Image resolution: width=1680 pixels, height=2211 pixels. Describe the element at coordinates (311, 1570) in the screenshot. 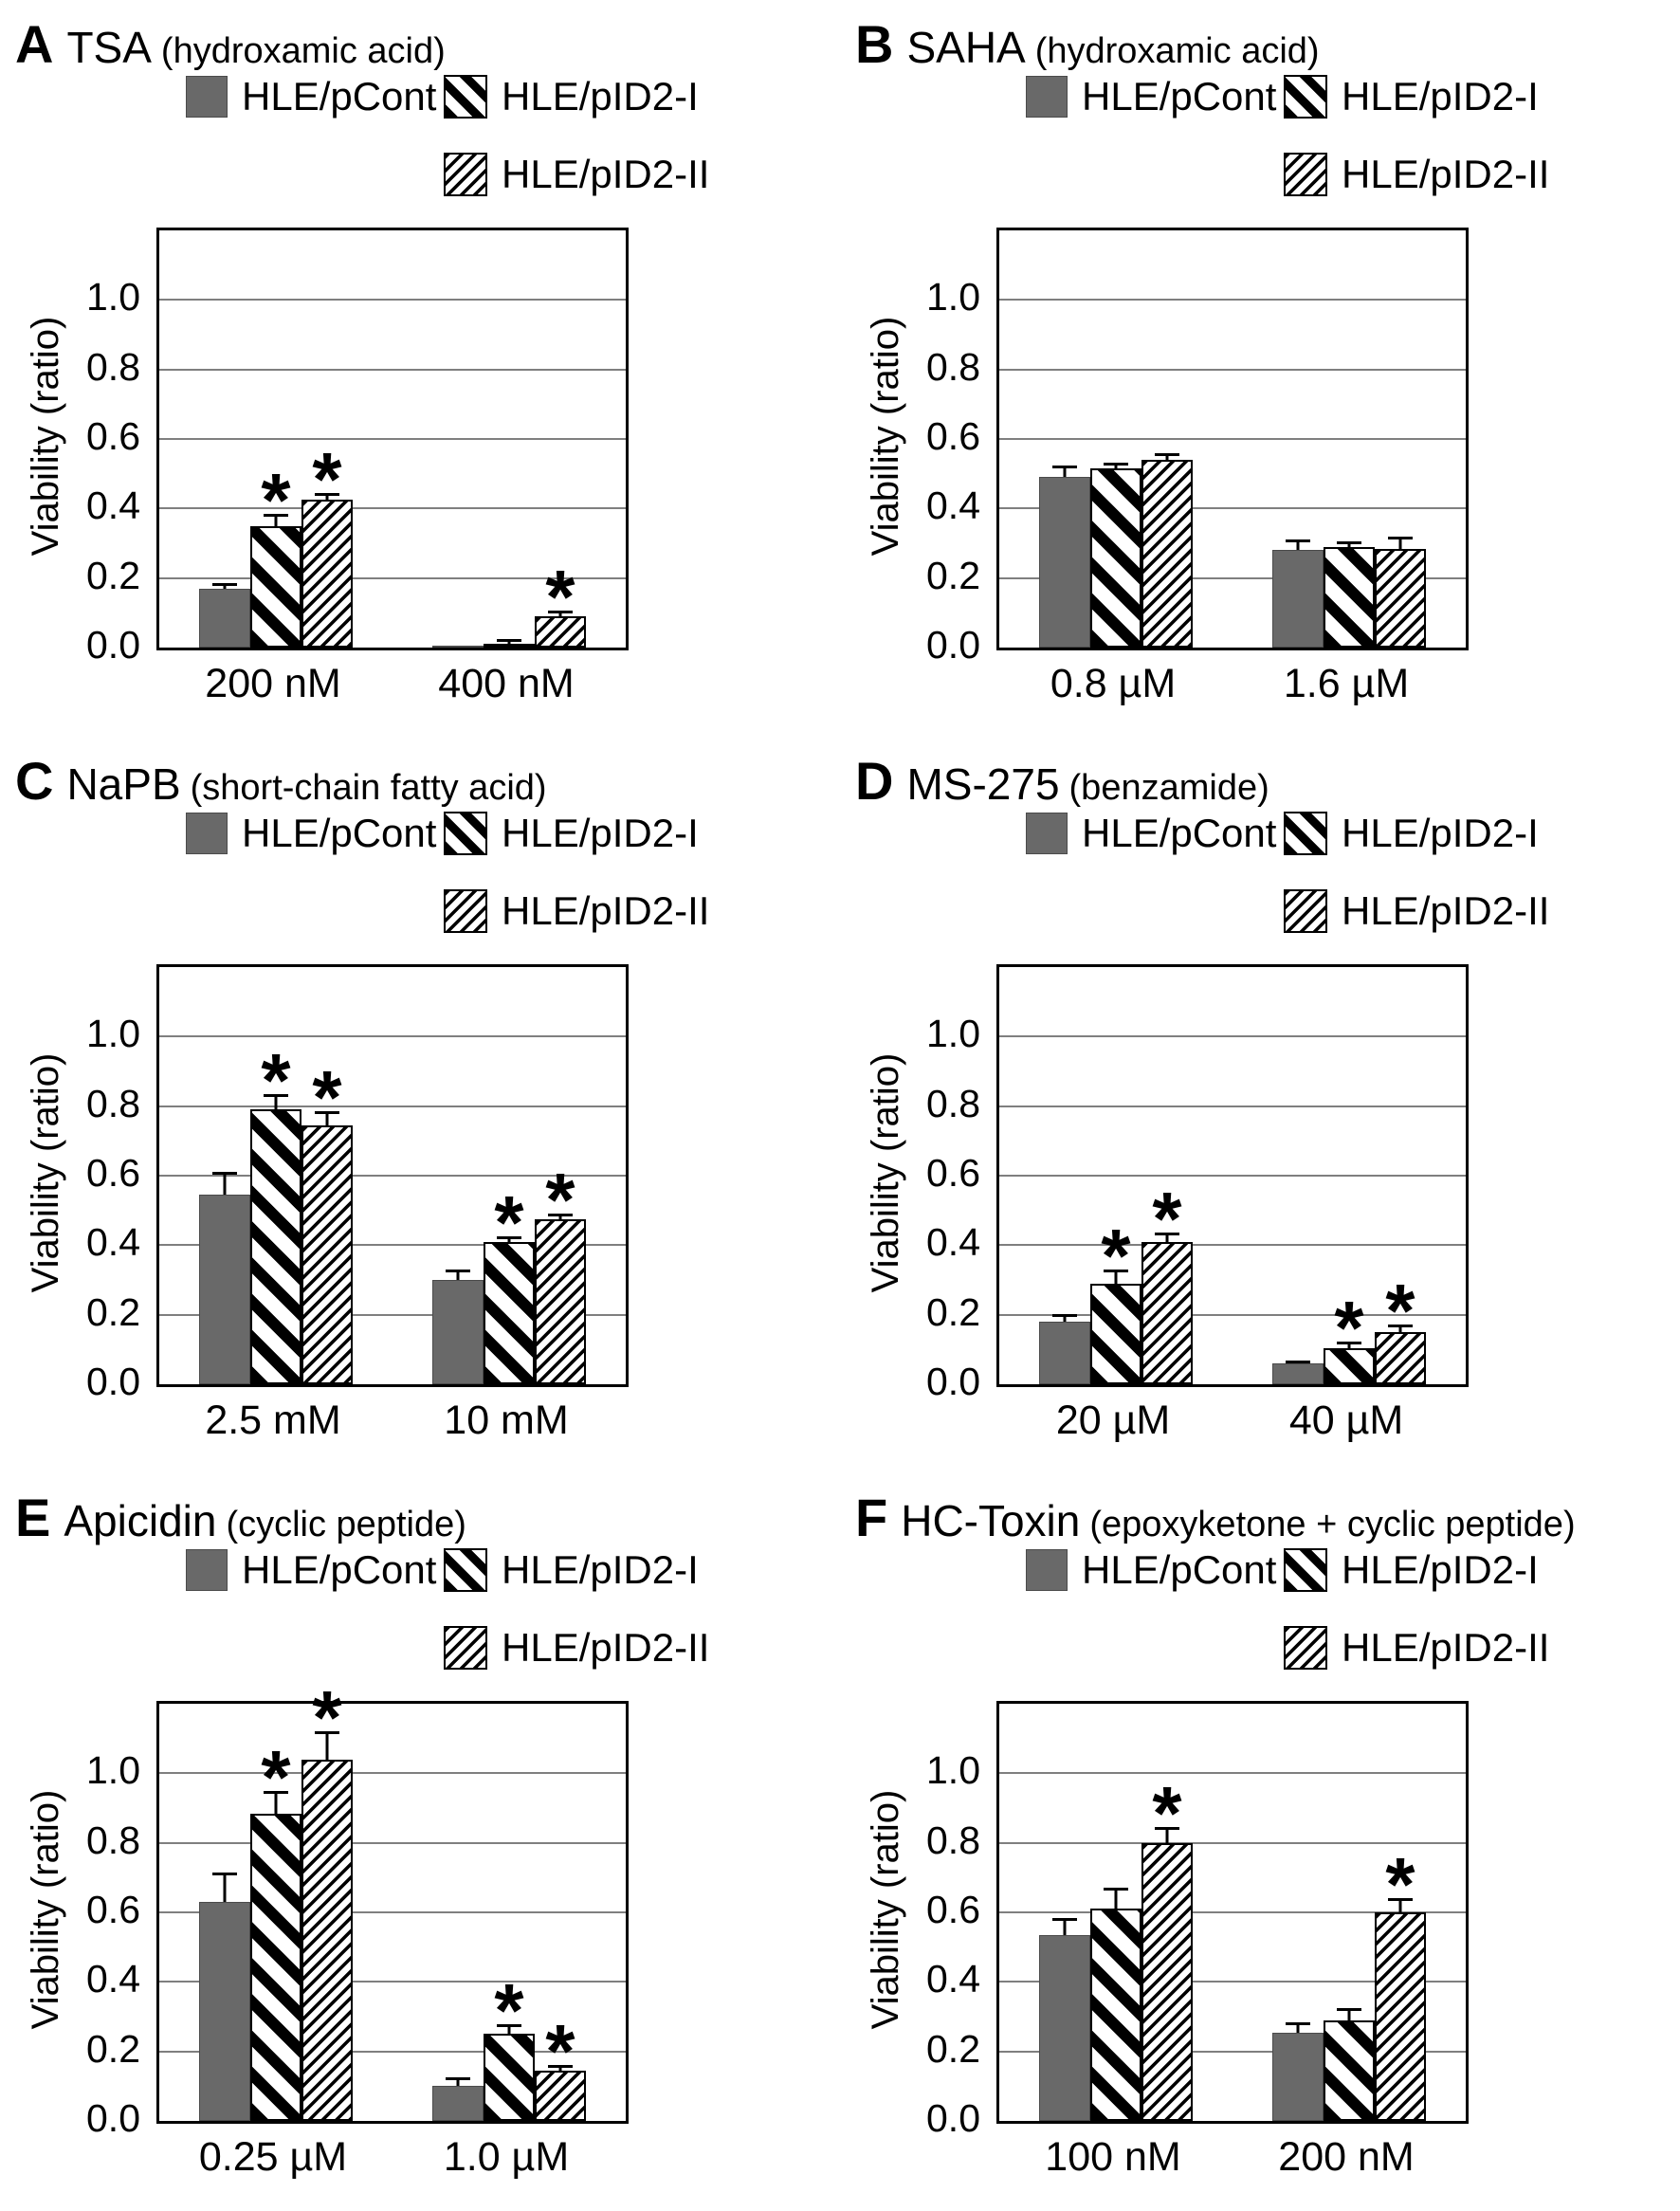

I see `legend-item-pcont: HLE/pCont` at that location.